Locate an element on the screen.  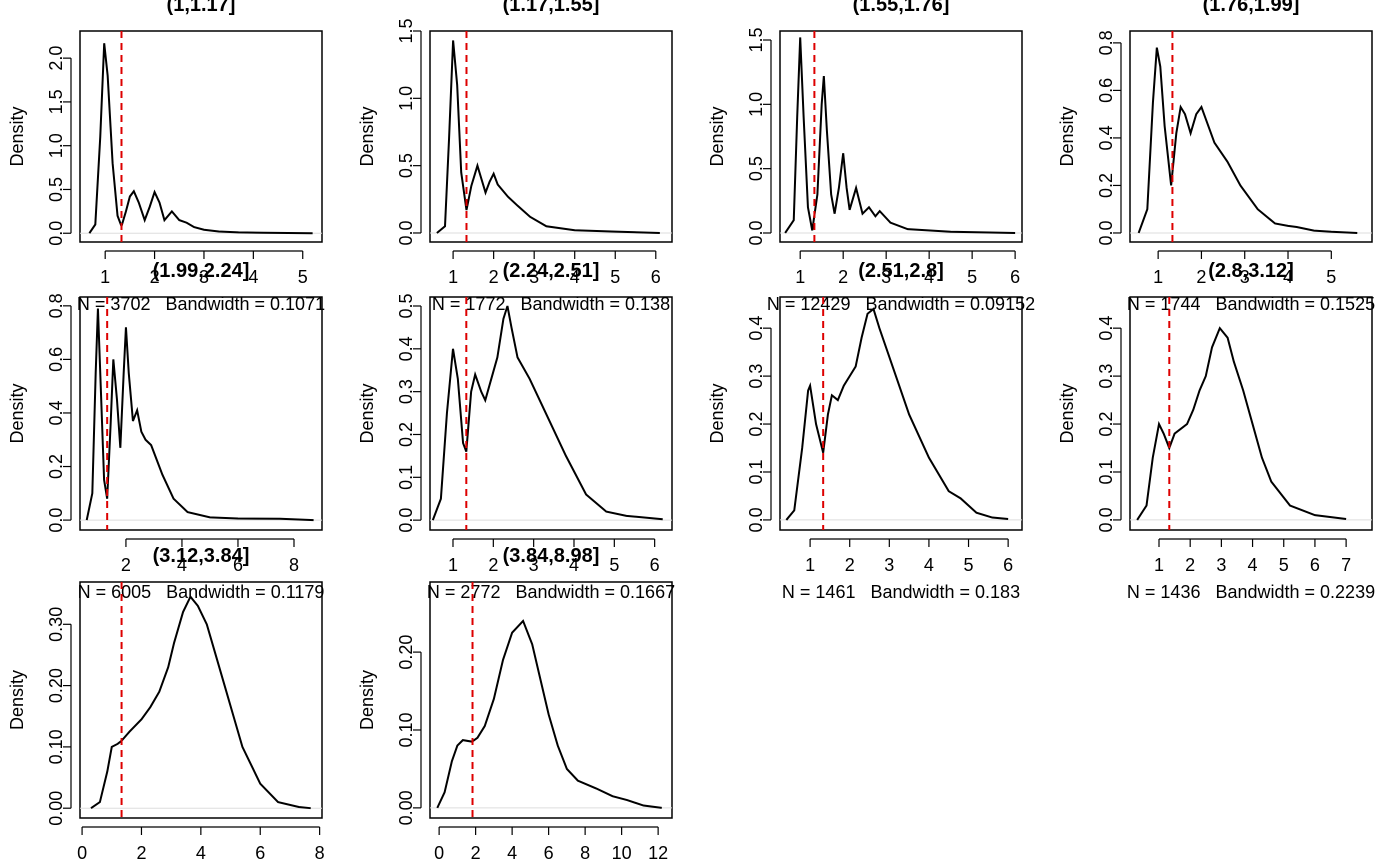
y-tick-label: 2.0 is located at coordinates (56, 58).